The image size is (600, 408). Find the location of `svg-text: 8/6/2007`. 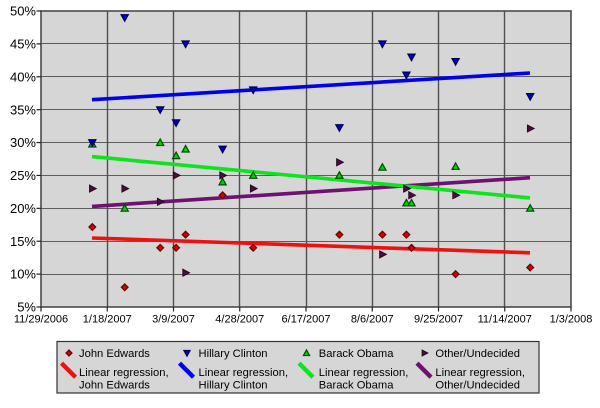

svg-text: 8/6/2007 is located at coordinates (372, 320).